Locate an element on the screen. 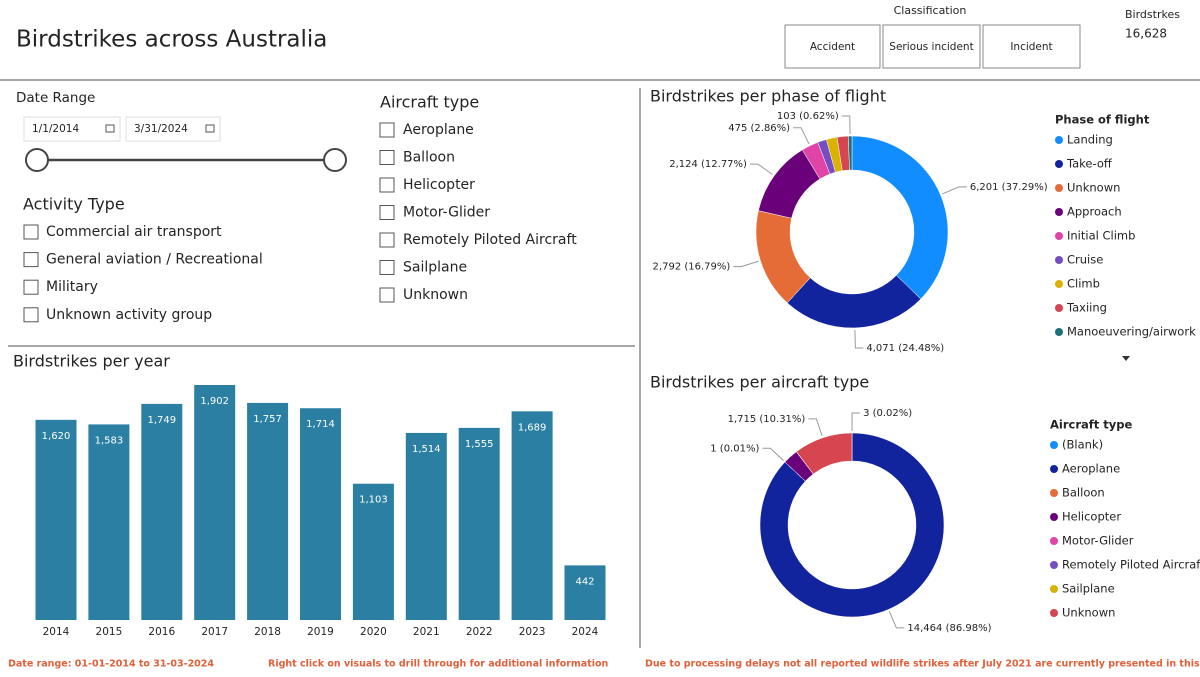 The height and width of the screenshot is (677, 1200). legend-scroll-arrow is located at coordinates (1126, 358).